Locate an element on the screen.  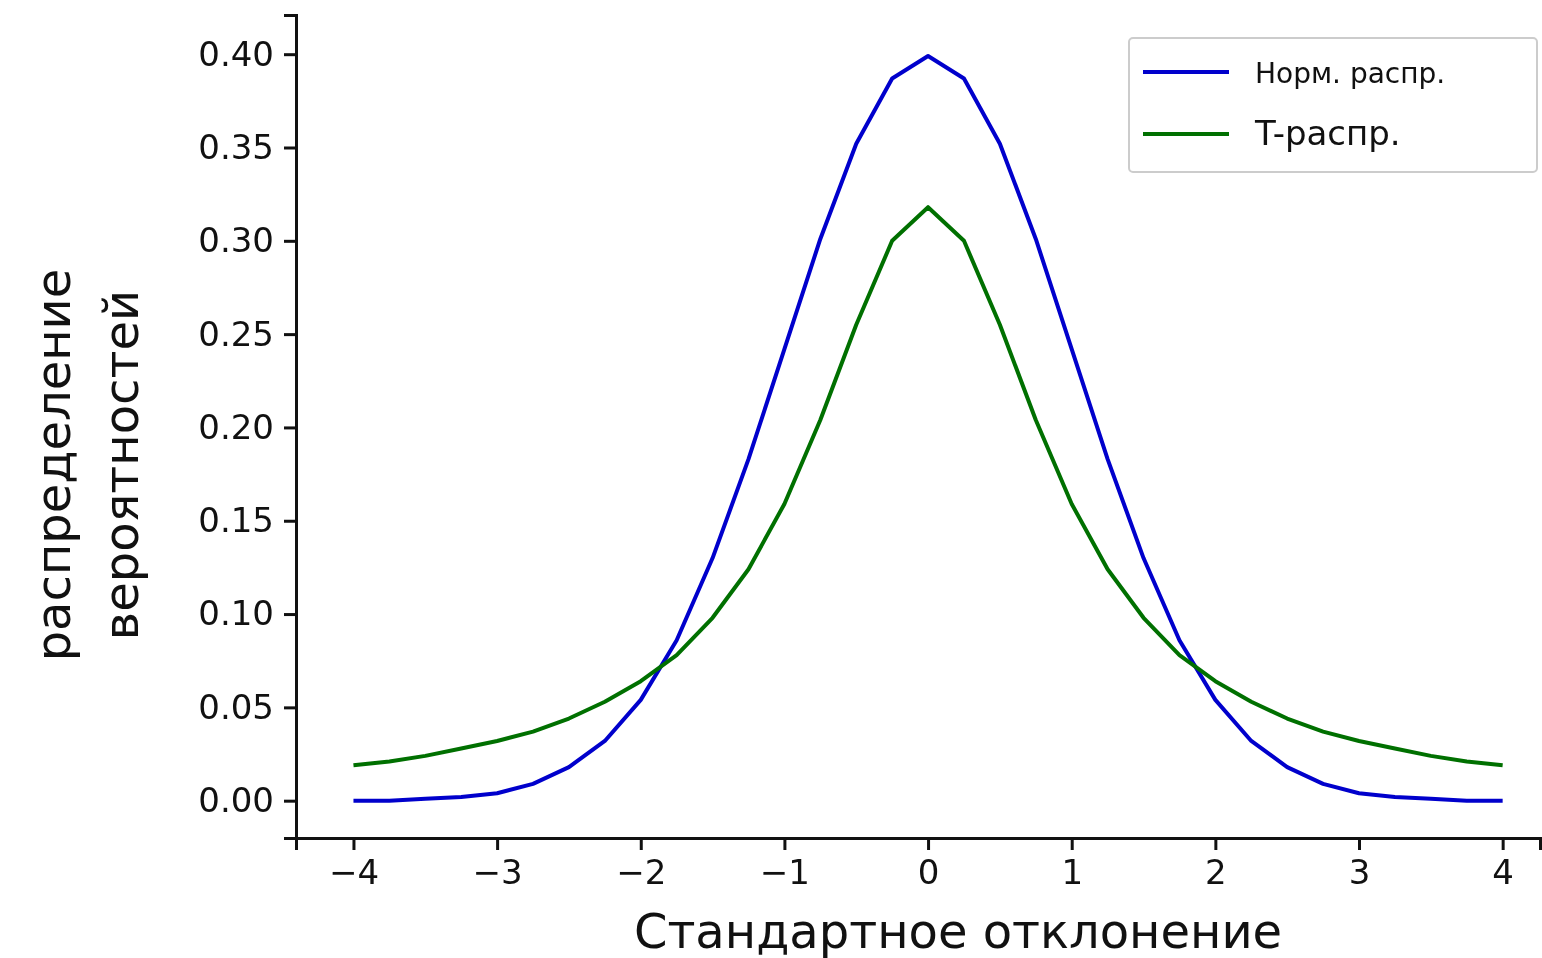
y-tick-label: 0.15 is located at coordinates (236, 520).